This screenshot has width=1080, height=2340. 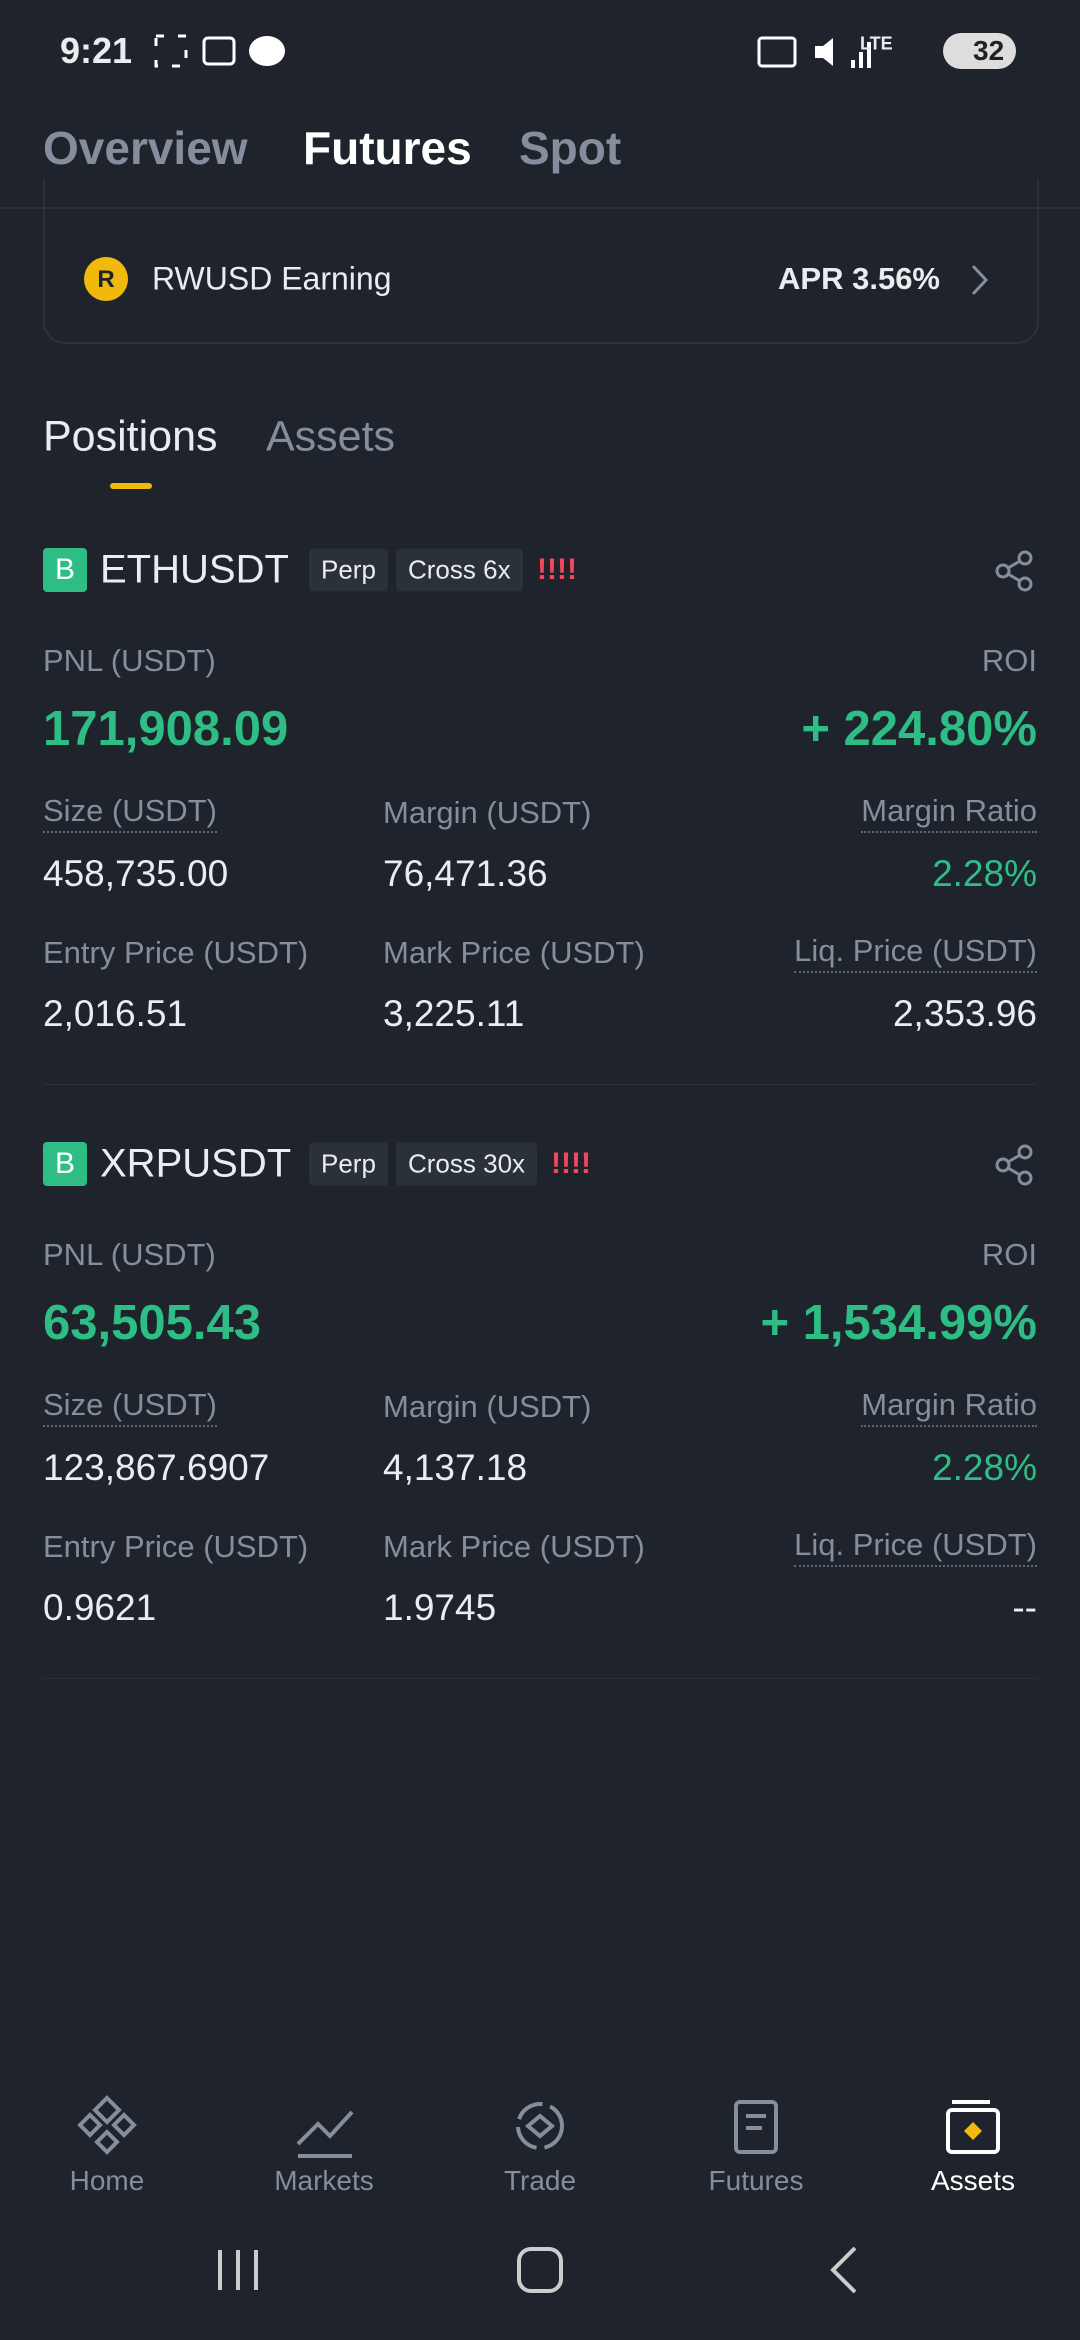 What do you see at coordinates (540, 208) in the screenshot?
I see `header-divider` at bounding box center [540, 208].